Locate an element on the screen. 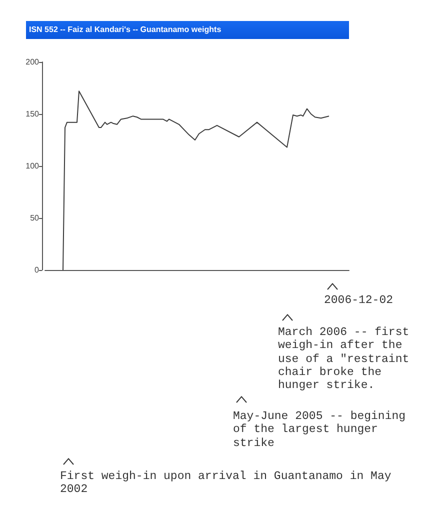  y-tick-label: 200 is located at coordinates (33, 62).